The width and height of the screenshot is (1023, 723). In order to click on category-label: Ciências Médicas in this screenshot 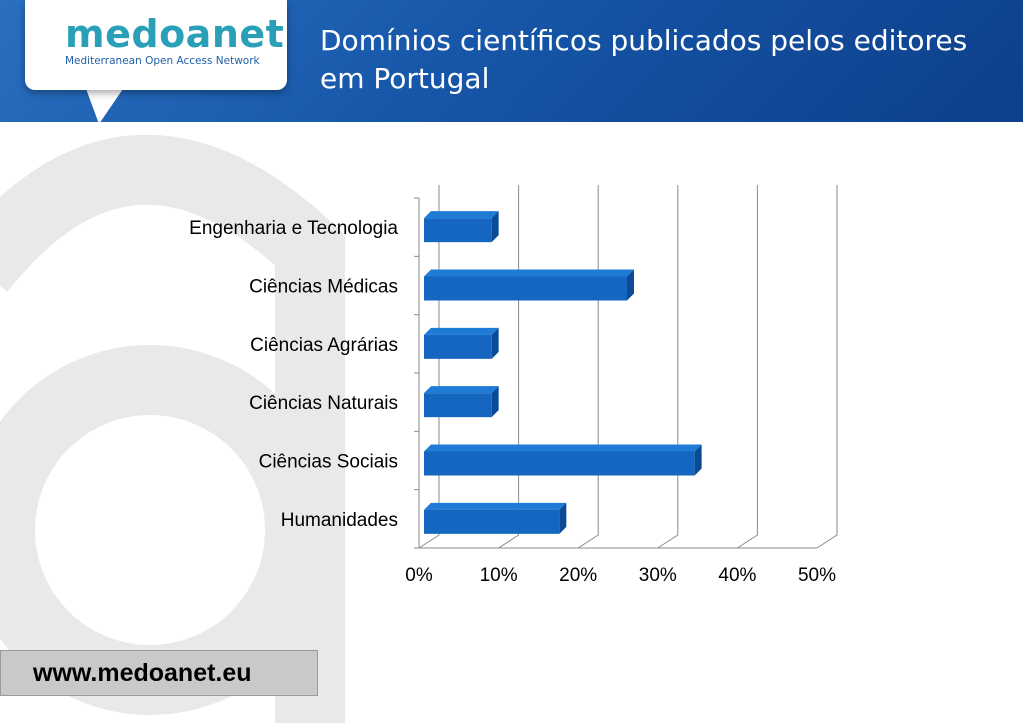, I will do `click(323, 287)`.